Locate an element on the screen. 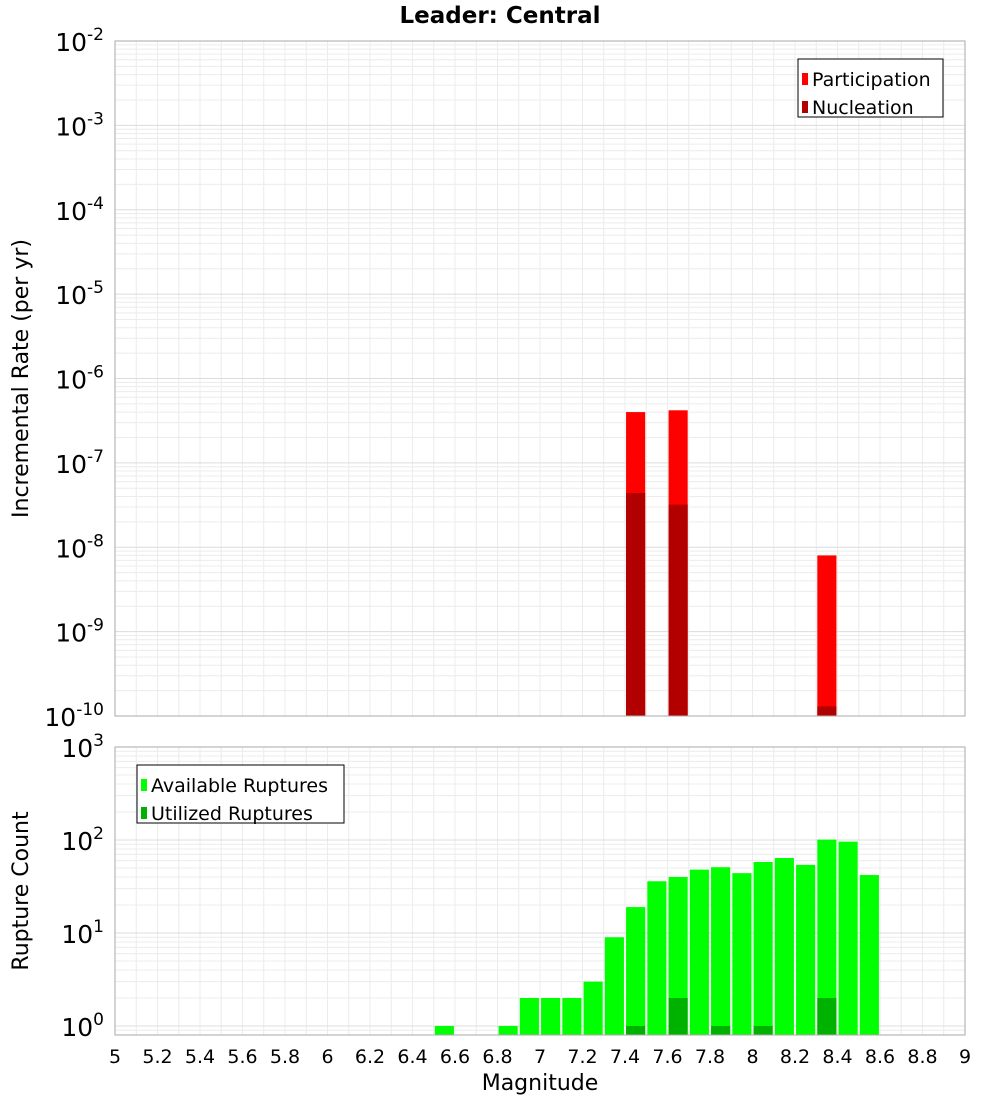 This screenshot has width=1000, height=1100. y-tick-exponent: -4 is located at coordinates (95, 204).